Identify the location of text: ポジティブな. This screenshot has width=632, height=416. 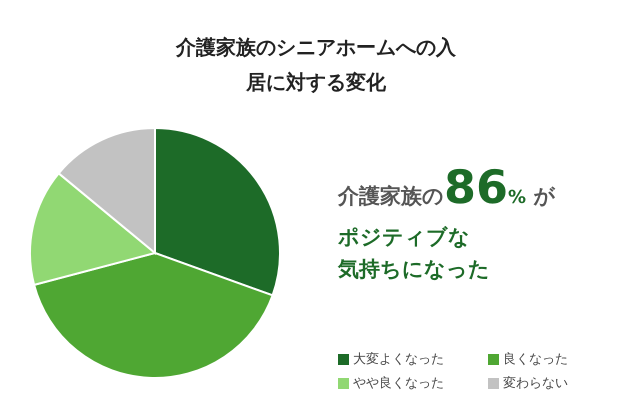
(404, 237).